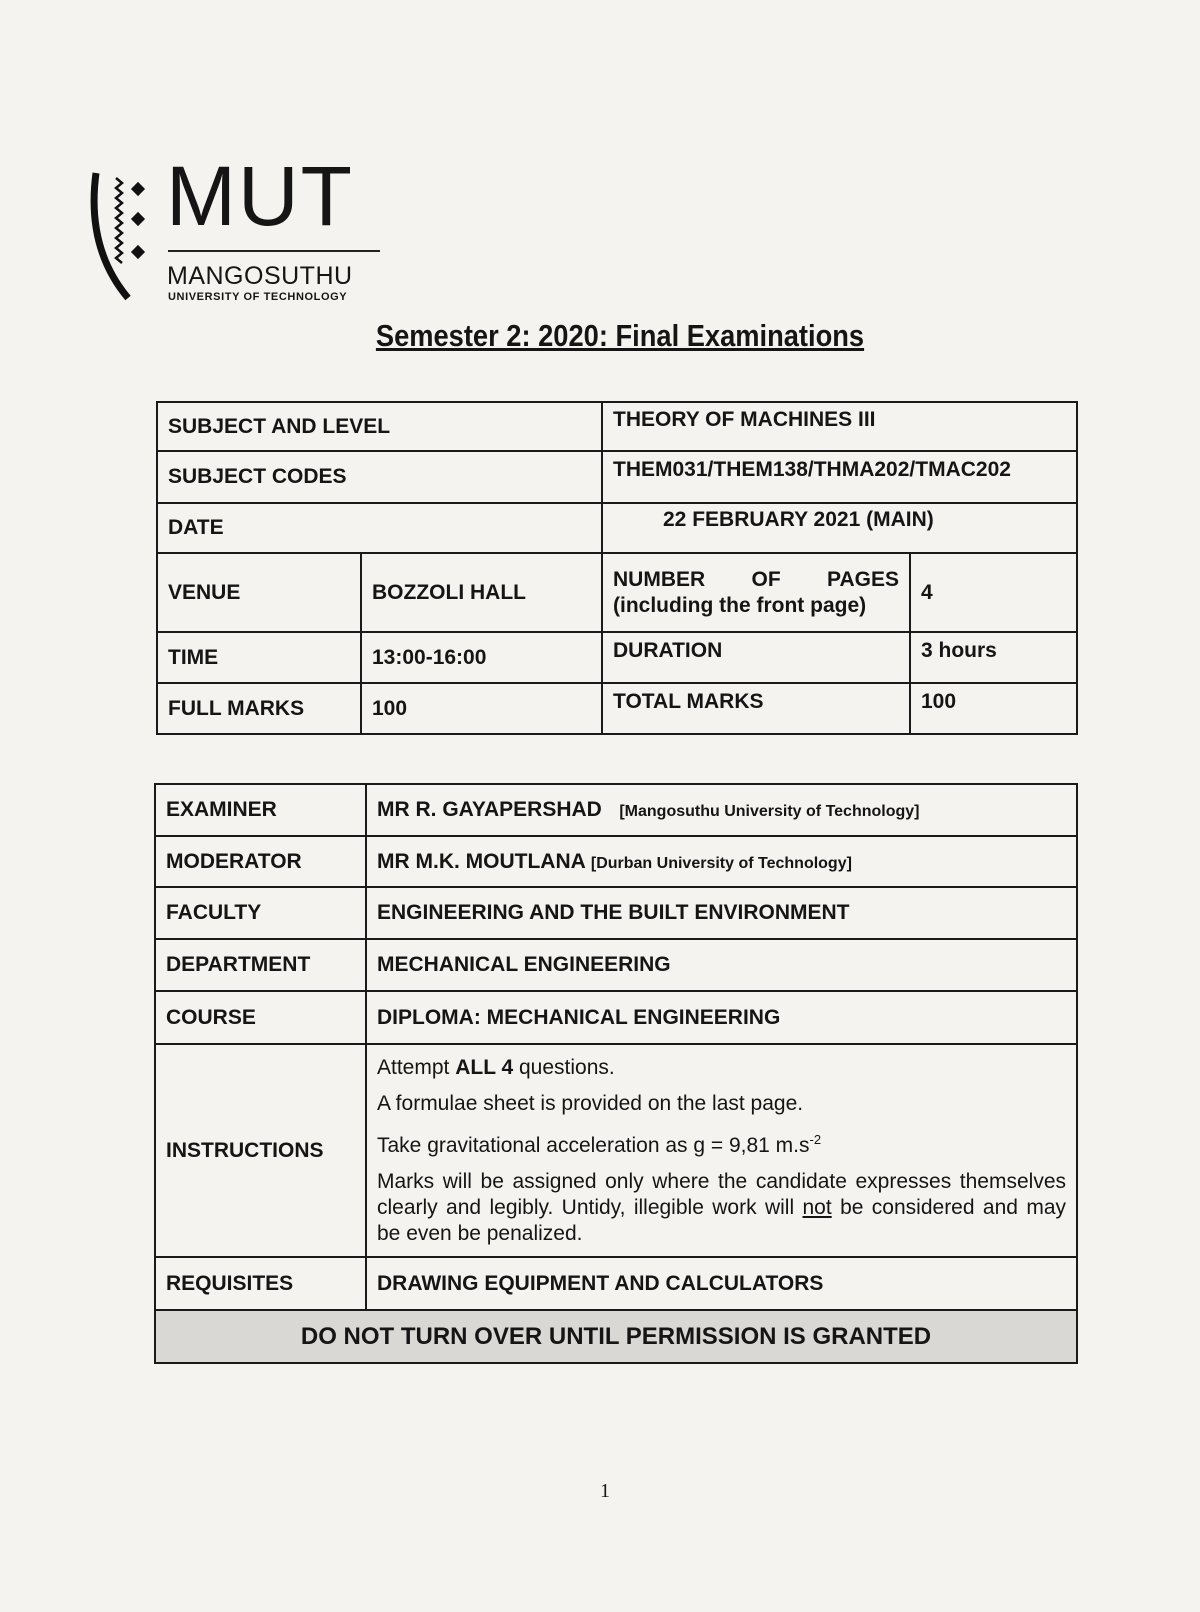 Image resolution: width=1200 pixels, height=1612 pixels. Describe the element at coordinates (721, 965) in the screenshot. I see `department-value: MECHANICAL ENGINEERING` at that location.